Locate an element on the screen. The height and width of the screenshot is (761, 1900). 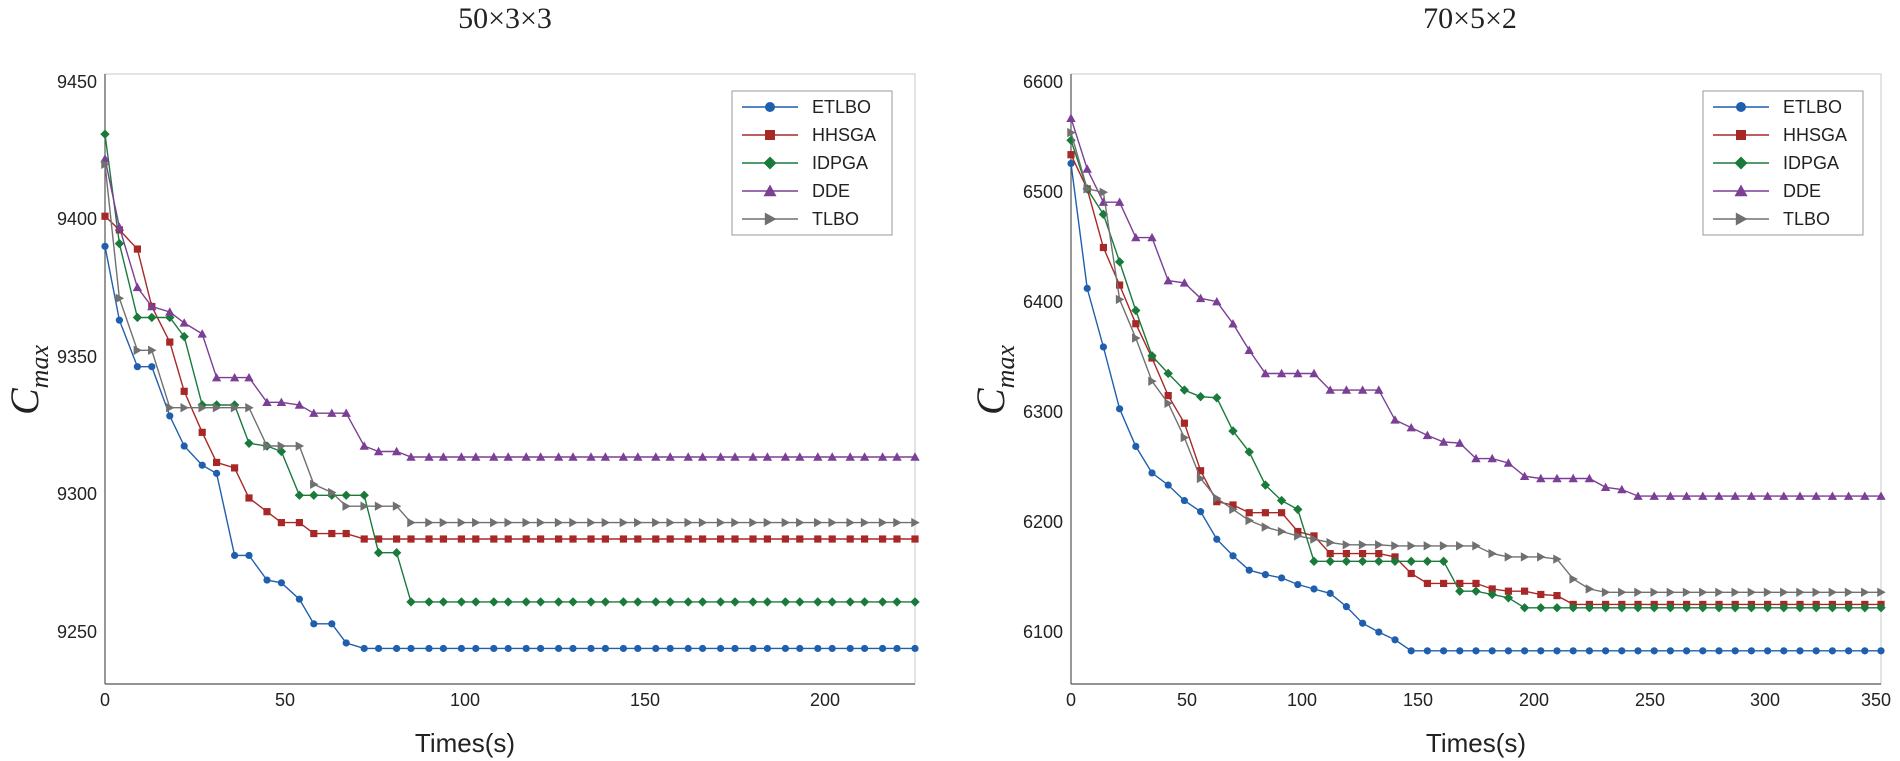
chart-2-xtick-50: 50 is located at coordinates (1187, 700).